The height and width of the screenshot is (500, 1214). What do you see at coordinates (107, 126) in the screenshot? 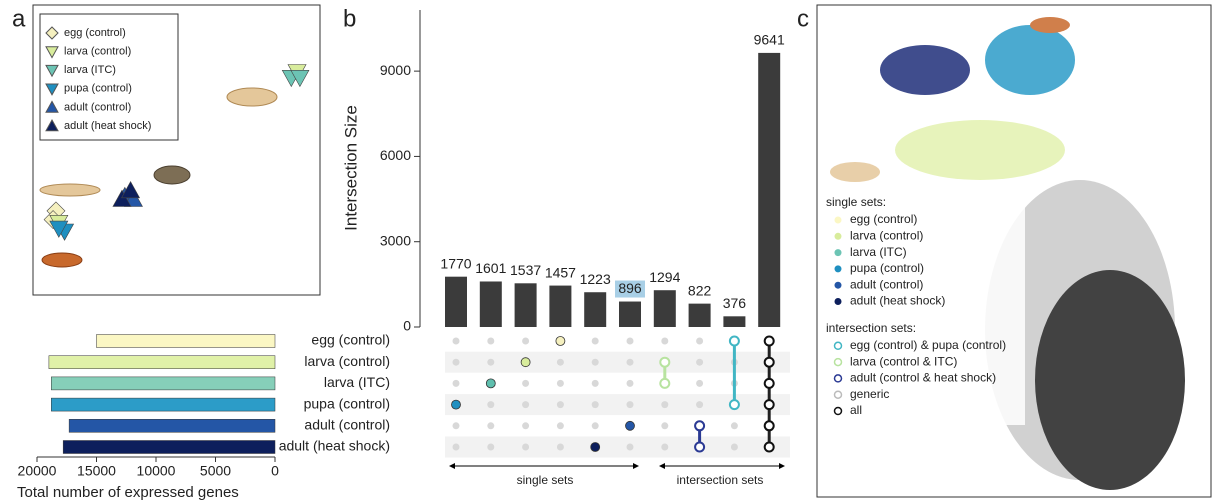
I see `legend-label: adult (heat shock)` at bounding box center [107, 126].